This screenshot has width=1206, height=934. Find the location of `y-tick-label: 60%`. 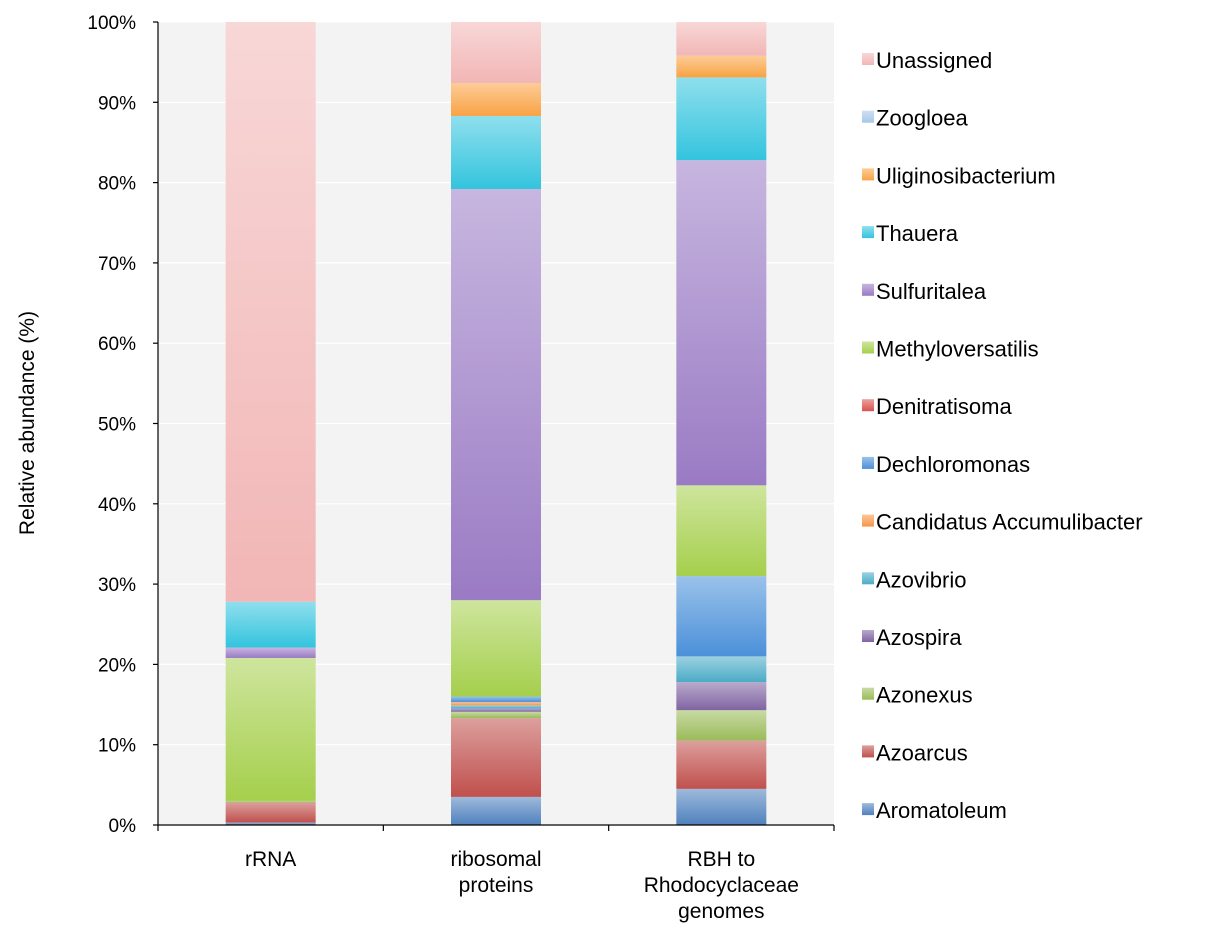

y-tick-label: 60% is located at coordinates (117, 344).